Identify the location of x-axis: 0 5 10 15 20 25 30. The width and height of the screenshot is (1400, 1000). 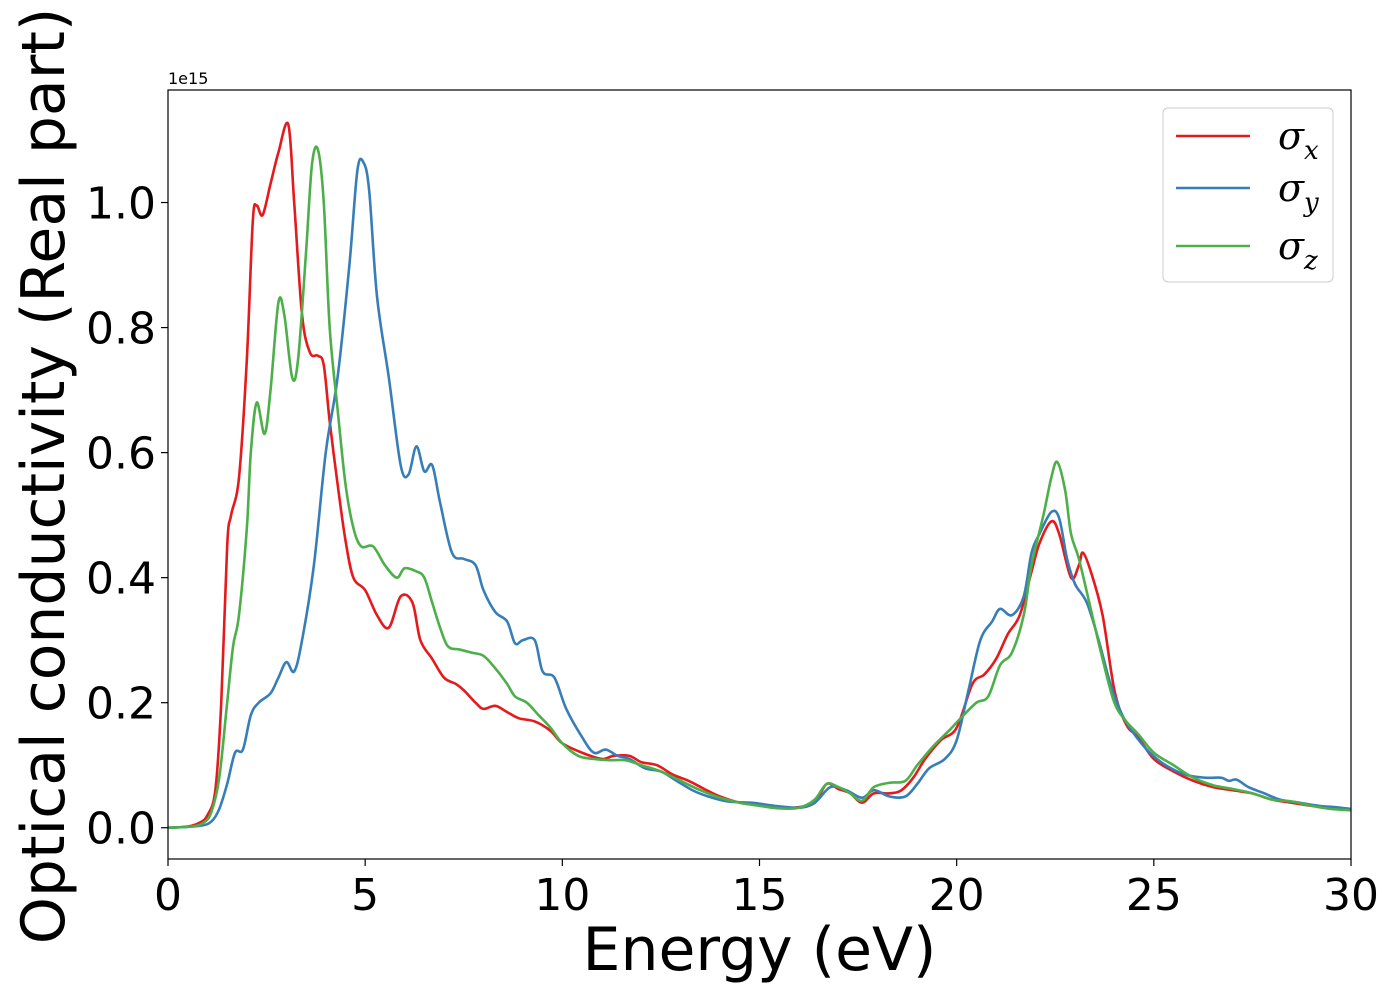
(766, 890).